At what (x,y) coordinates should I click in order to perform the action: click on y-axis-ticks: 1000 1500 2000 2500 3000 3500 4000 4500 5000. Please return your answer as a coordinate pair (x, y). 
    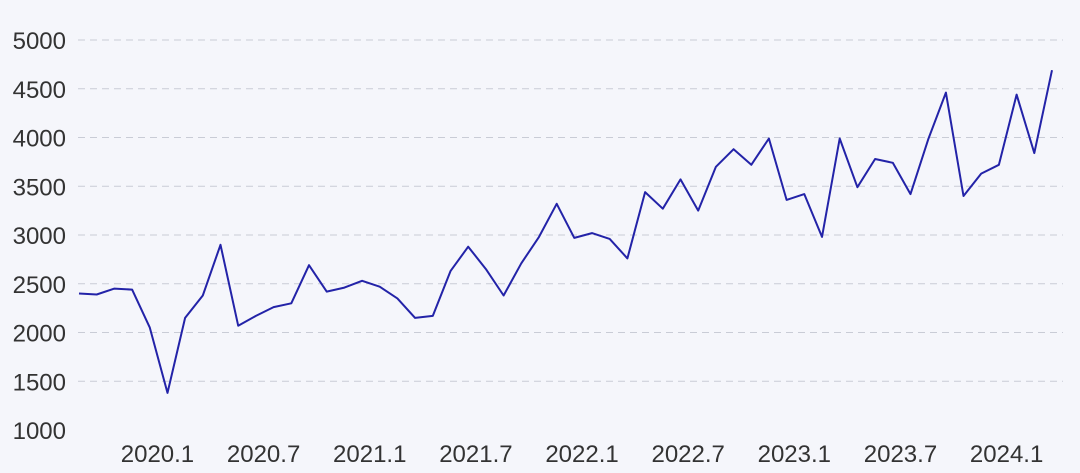
    Looking at the image, I should click on (39, 236).